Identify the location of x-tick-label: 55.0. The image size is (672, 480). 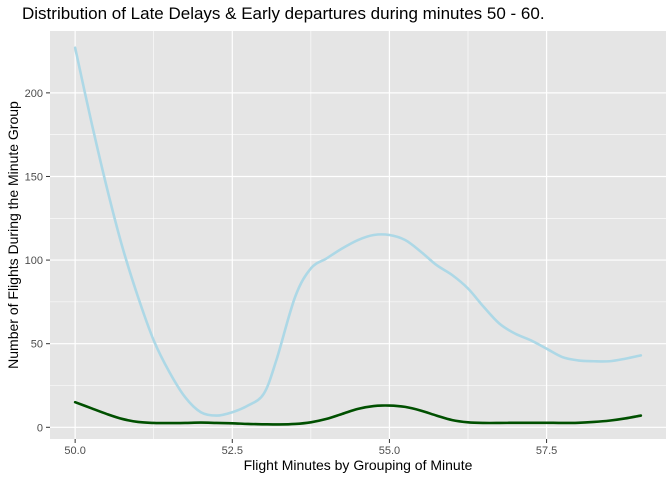
(389, 451).